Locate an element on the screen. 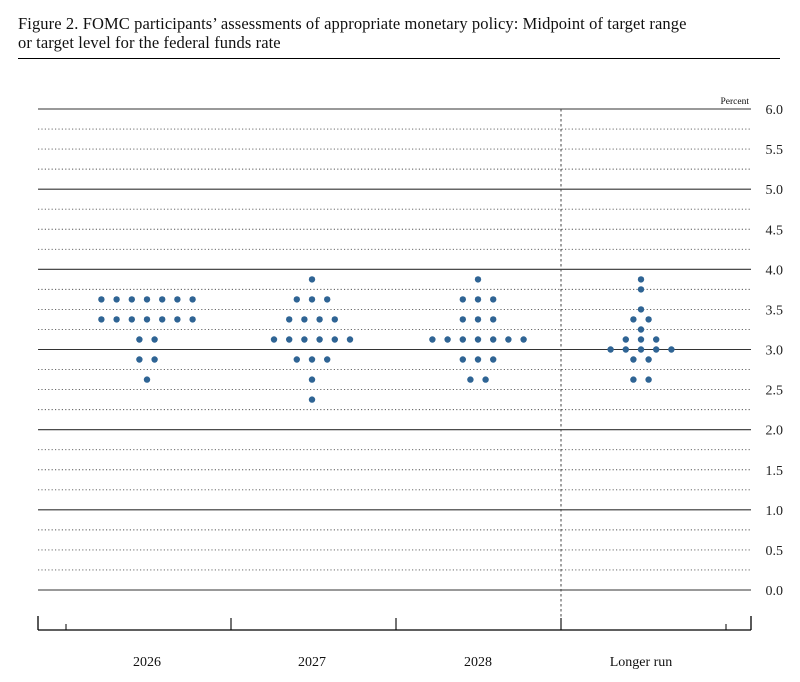 The height and width of the screenshot is (682, 800). category-label: 2028 is located at coordinates (478, 662).